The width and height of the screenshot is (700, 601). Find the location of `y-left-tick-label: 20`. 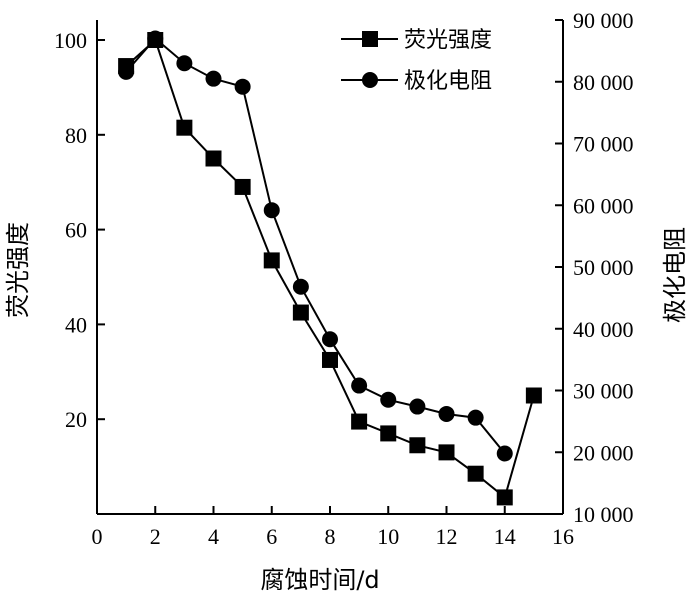

y-left-tick-label: 20 is located at coordinates (76, 419).